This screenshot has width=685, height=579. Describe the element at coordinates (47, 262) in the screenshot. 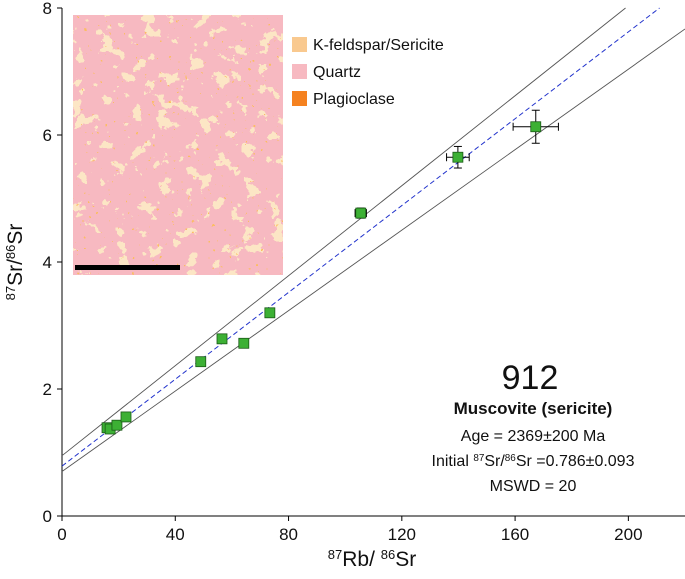

I see `y-tick-label: 4` at that location.